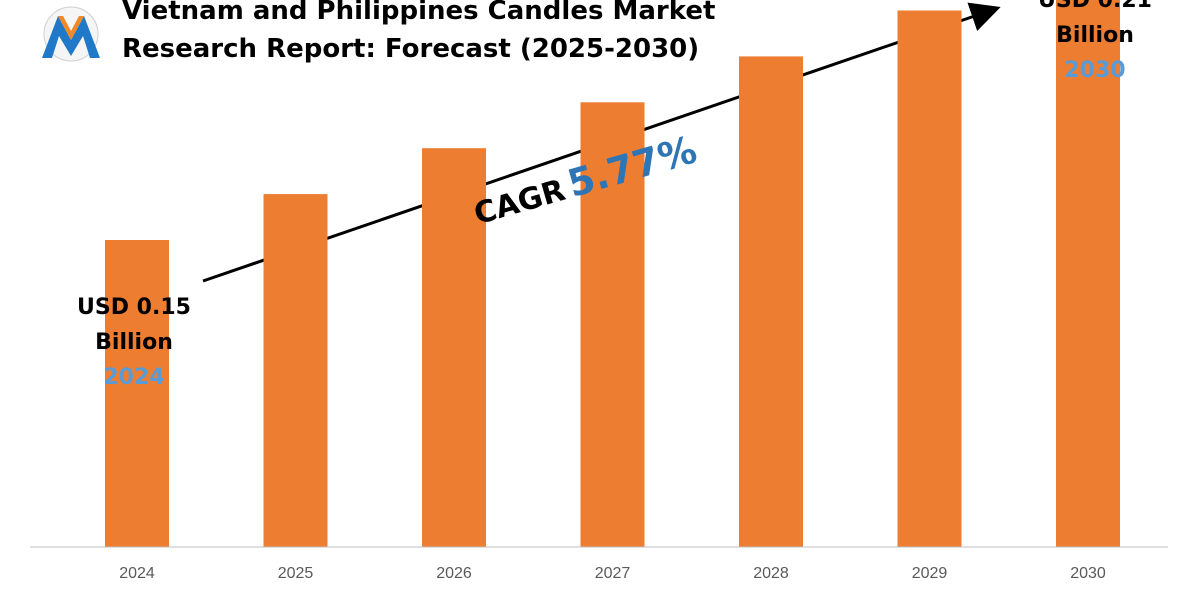 This screenshot has height=600, width=1200. What do you see at coordinates (411, 49) in the screenshot?
I see `title-line-2: Research Report: Forecast (2025-2030)` at bounding box center [411, 49].